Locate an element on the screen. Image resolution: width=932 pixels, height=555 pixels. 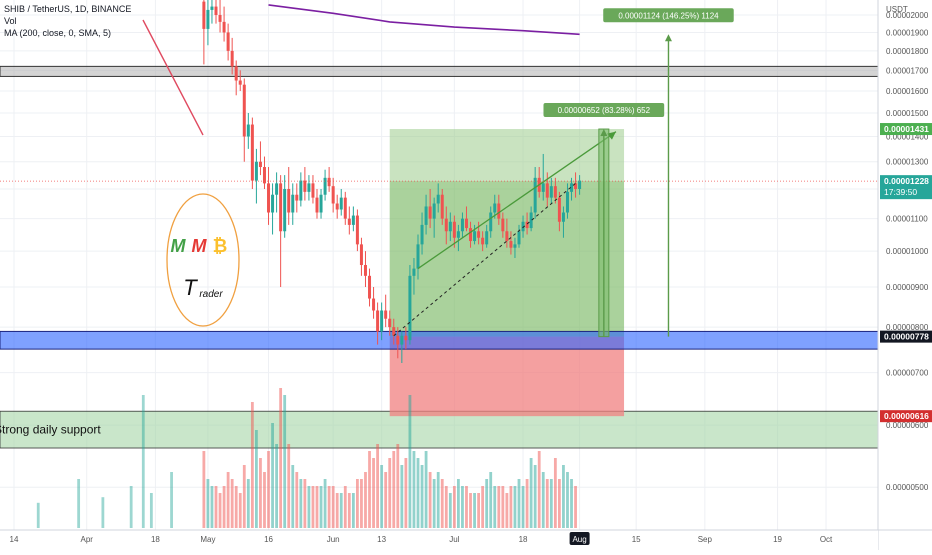
symbol-line: SHIB / TetherUS, 1D, BINANCE is located at coordinates (68, 9).